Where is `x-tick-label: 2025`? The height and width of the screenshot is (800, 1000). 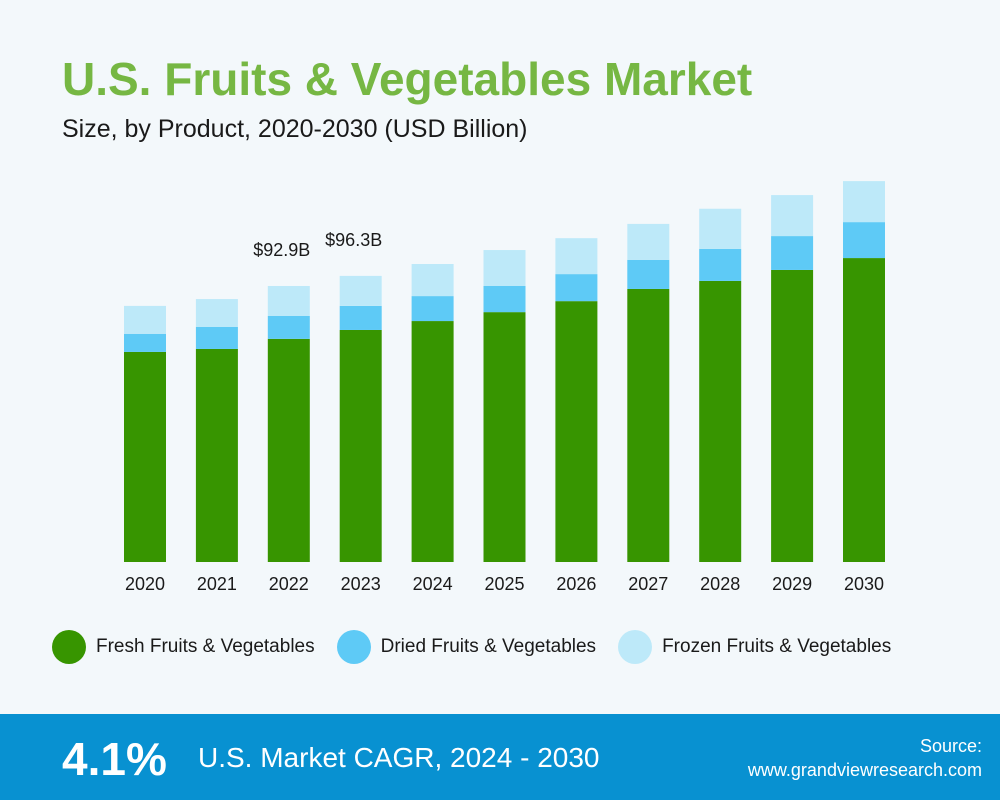
x-tick-label: 2025 is located at coordinates (504, 584).